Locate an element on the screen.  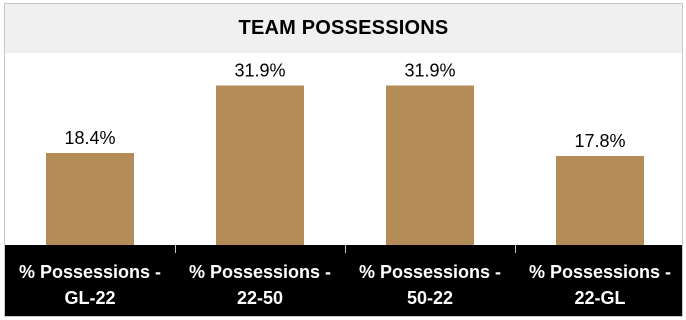
category-label-line: 22-50 is located at coordinates (260, 298).